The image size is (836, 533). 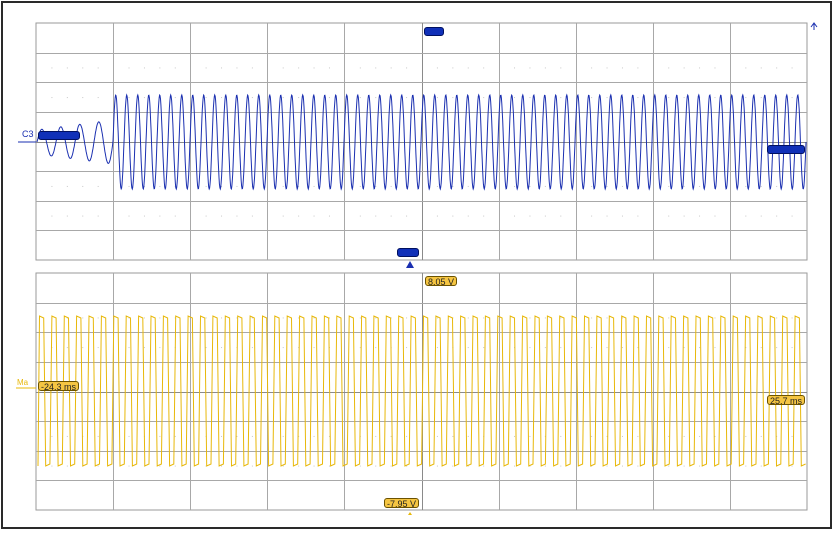 What do you see at coordinates (28, 134) in the screenshot?
I see `top-channel-label: C3` at bounding box center [28, 134].